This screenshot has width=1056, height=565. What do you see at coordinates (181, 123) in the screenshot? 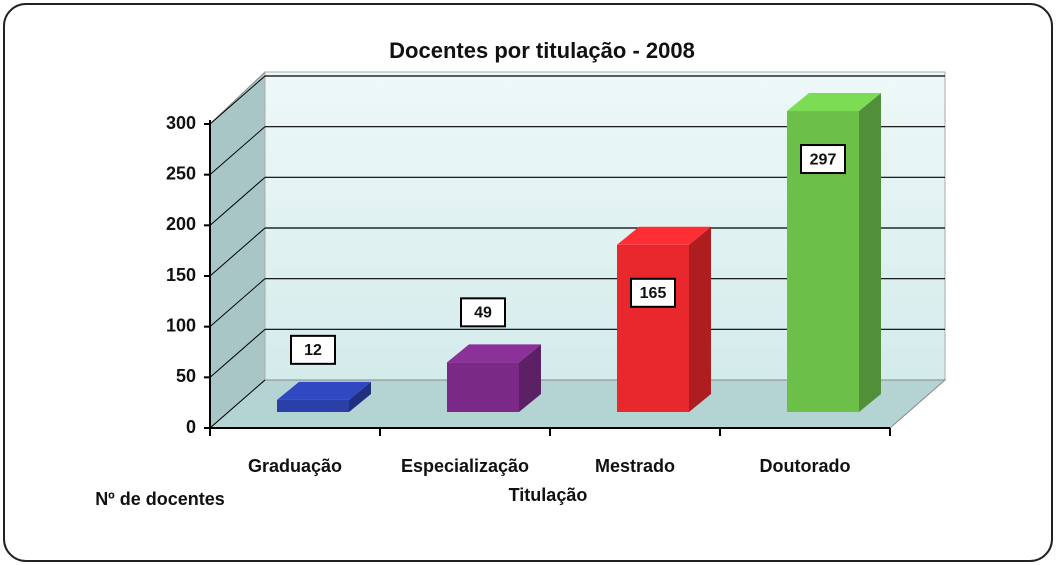
I see `y-tick-label: 300` at bounding box center [181, 123].